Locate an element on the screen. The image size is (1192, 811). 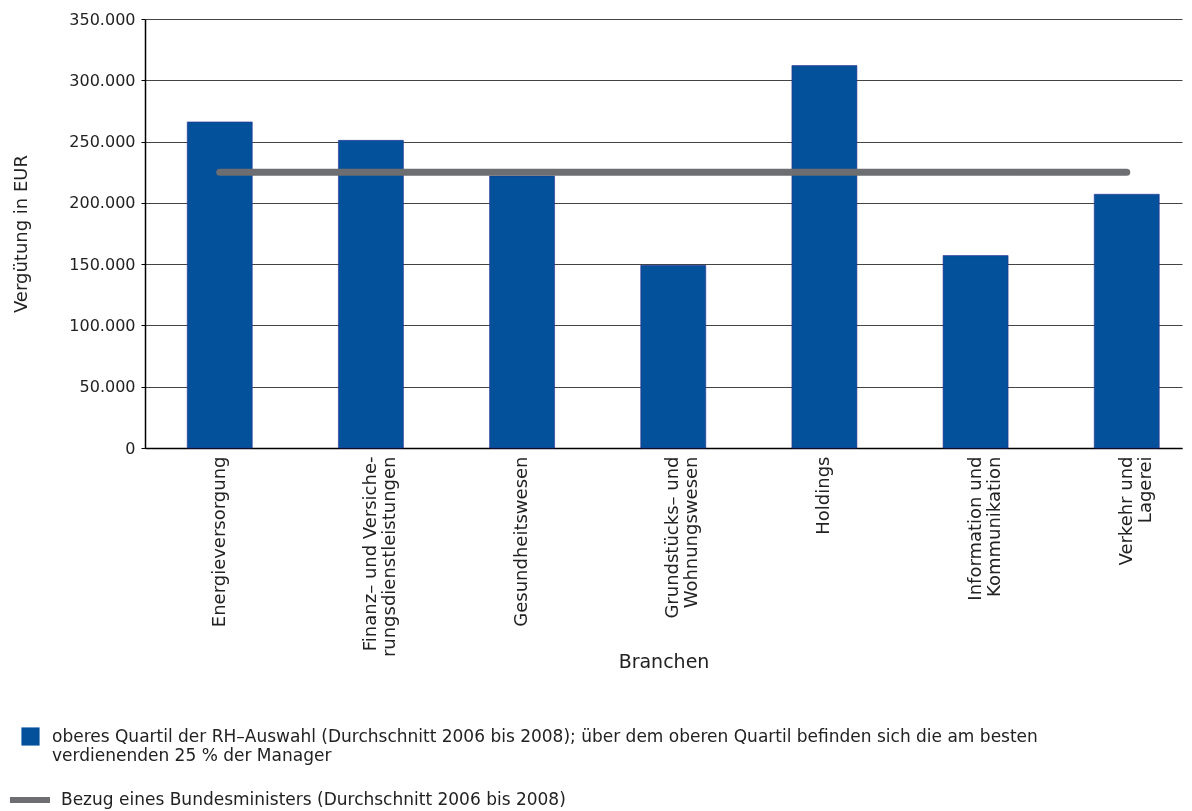
y-tick-label: 350.000 is located at coordinates (102, 19).